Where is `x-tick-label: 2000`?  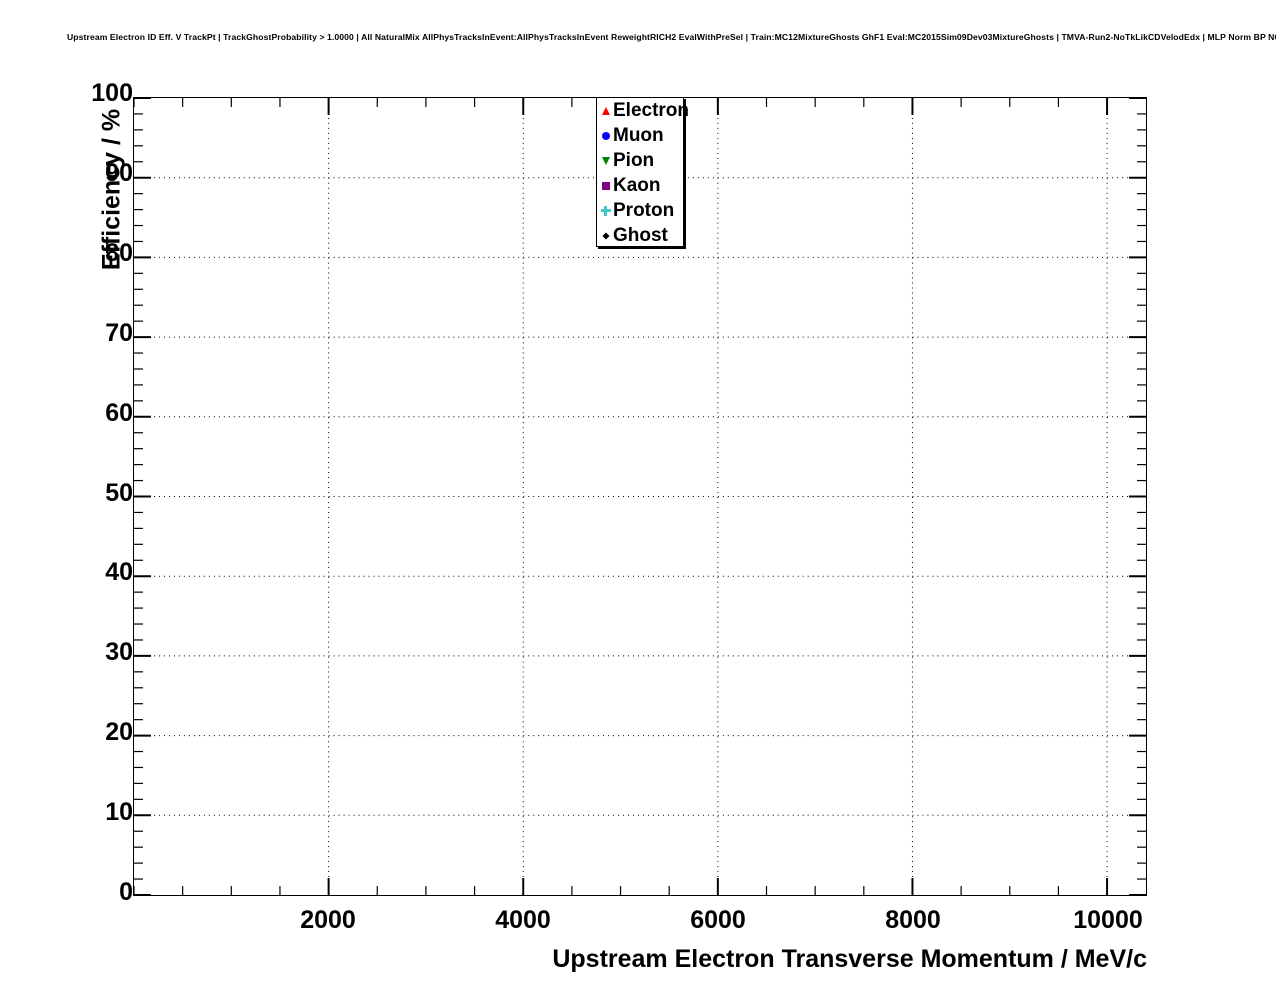 x-tick-label: 2000 is located at coordinates (328, 920).